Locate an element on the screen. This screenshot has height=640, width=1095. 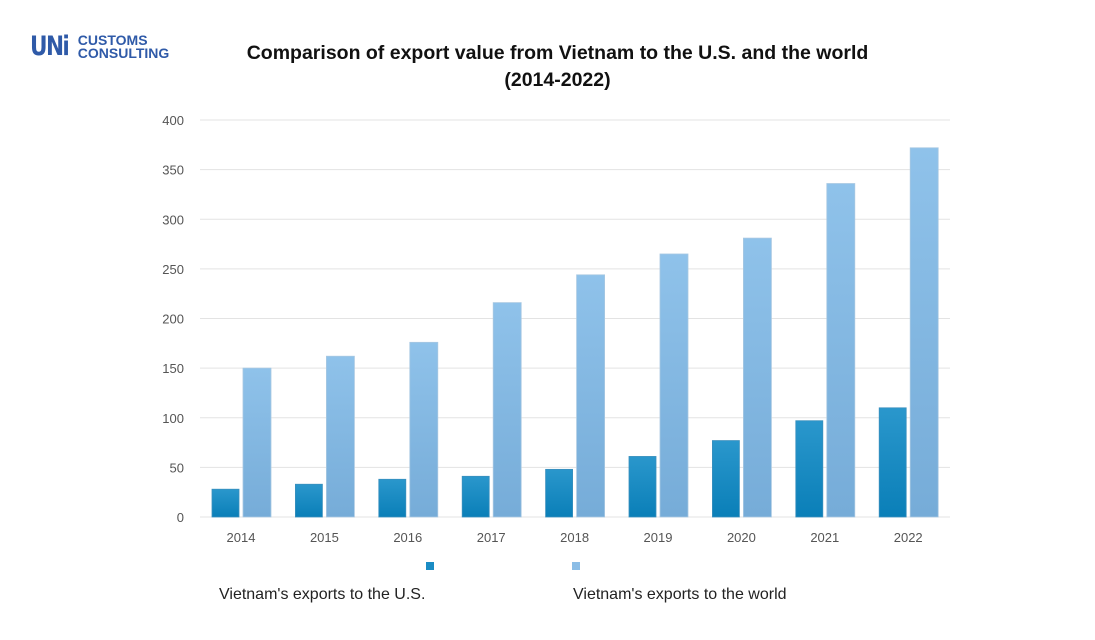
legend-label-us: Vietnam's exports to the U.S. is located at coordinates (322, 594).